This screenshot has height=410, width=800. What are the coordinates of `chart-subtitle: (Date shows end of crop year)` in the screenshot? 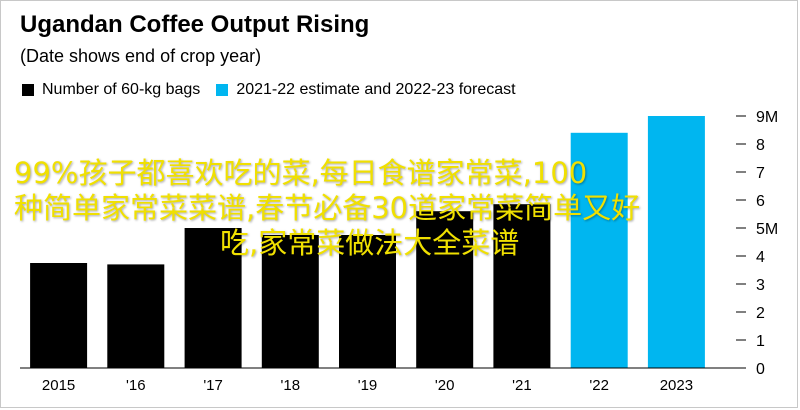 It's located at (141, 56).